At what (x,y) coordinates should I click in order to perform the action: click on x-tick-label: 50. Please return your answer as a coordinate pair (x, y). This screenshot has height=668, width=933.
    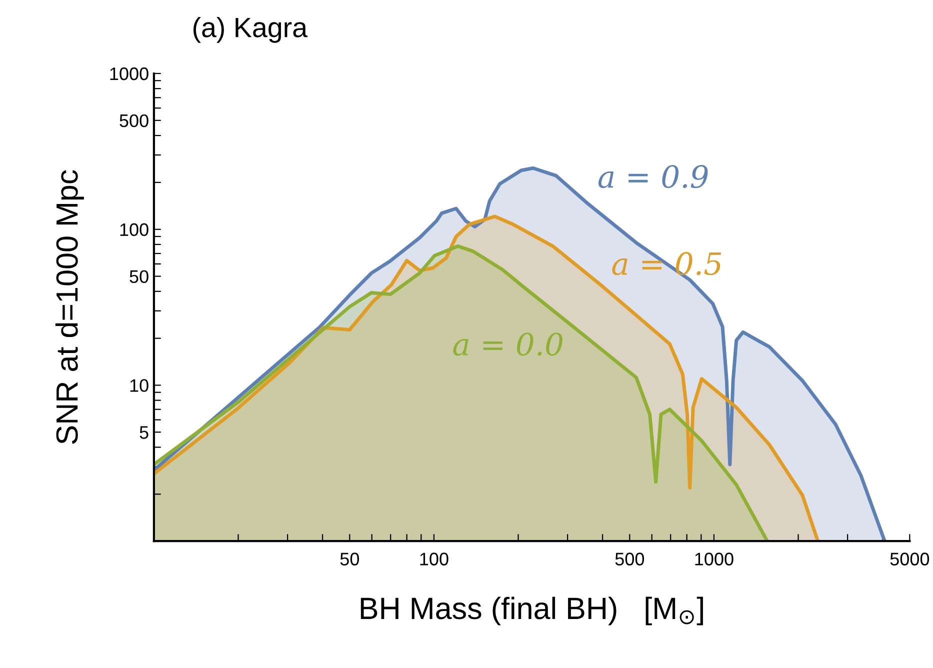
    Looking at the image, I should click on (349, 559).